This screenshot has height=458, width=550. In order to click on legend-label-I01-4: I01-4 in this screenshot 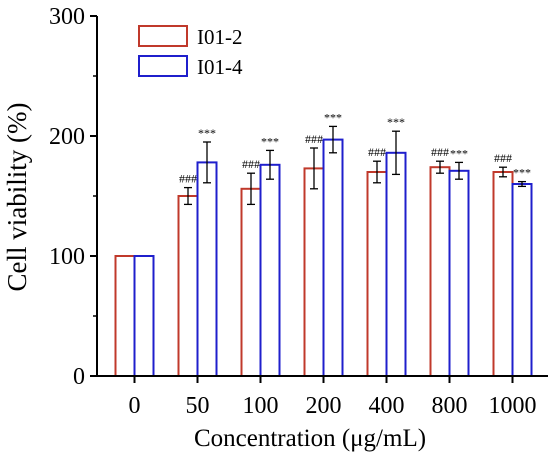, I will do `click(220, 67)`.